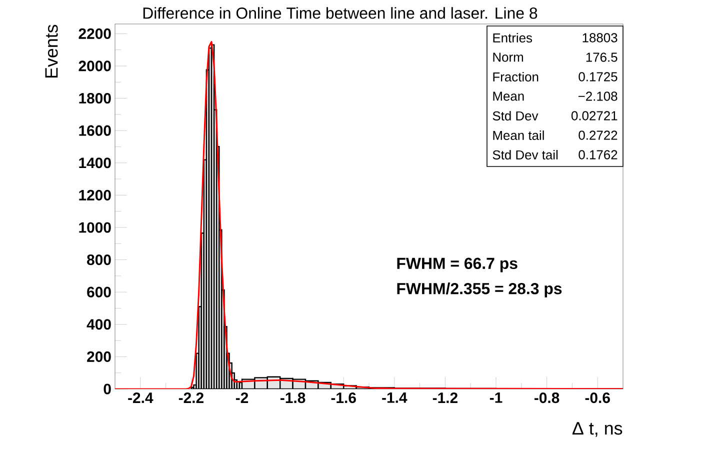 This screenshot has height=454, width=715. I want to click on x-tick-label: -0.8, so click(547, 398).